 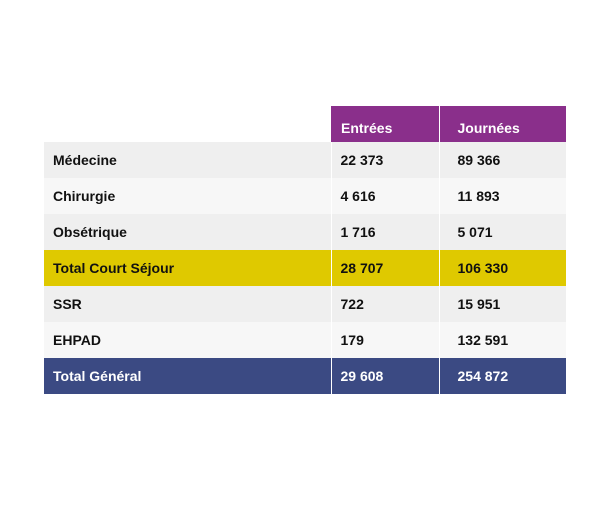 I want to click on table-row: EHPAD 179 132 591, so click(x=305, y=340).